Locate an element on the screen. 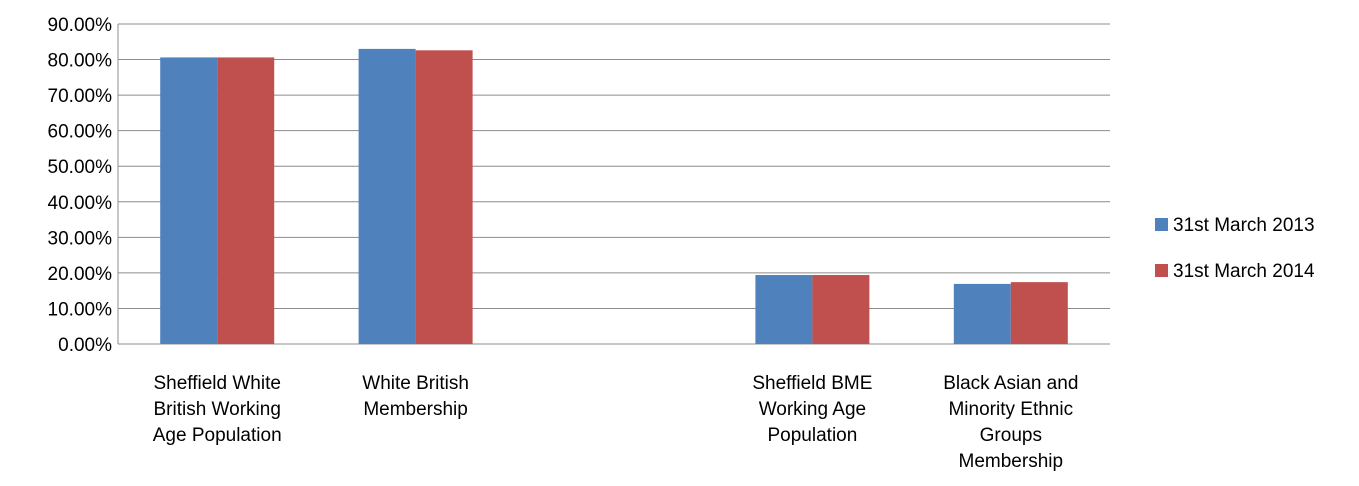 This screenshot has width=1359, height=486. legend-label: 31st March 2013 is located at coordinates (1244, 225).